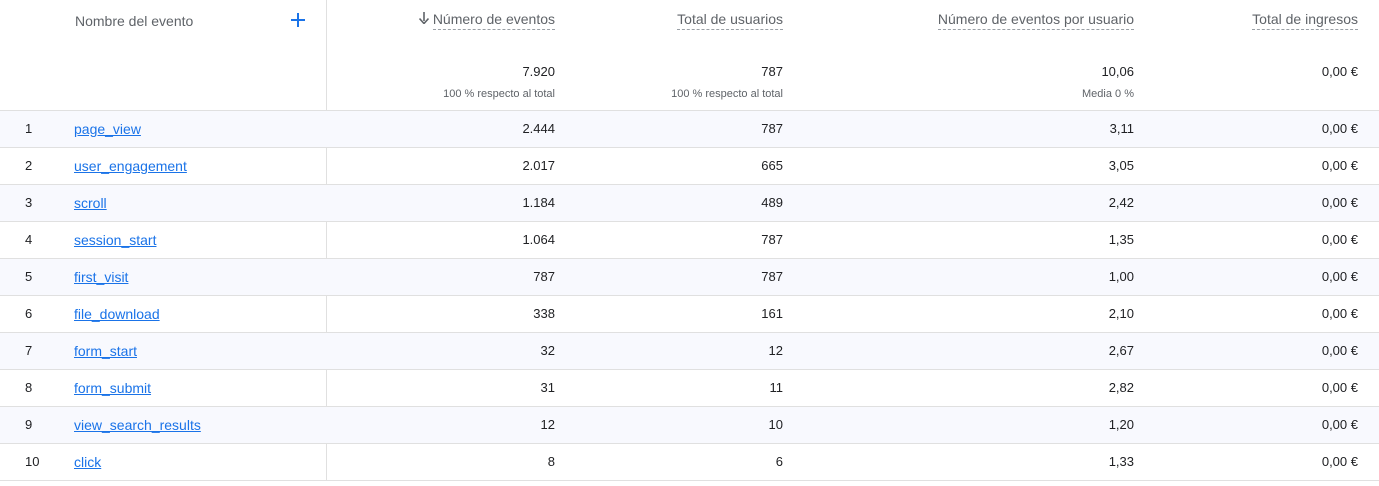  I want to click on event-name-link: page_view, so click(107, 129).